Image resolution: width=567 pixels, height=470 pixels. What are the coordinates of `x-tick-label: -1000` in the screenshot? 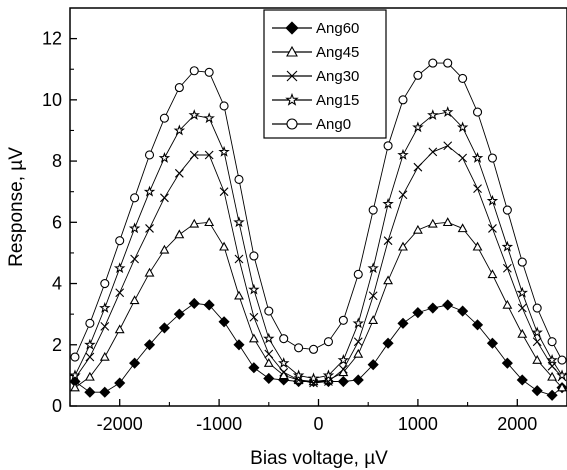 It's located at (219, 424).